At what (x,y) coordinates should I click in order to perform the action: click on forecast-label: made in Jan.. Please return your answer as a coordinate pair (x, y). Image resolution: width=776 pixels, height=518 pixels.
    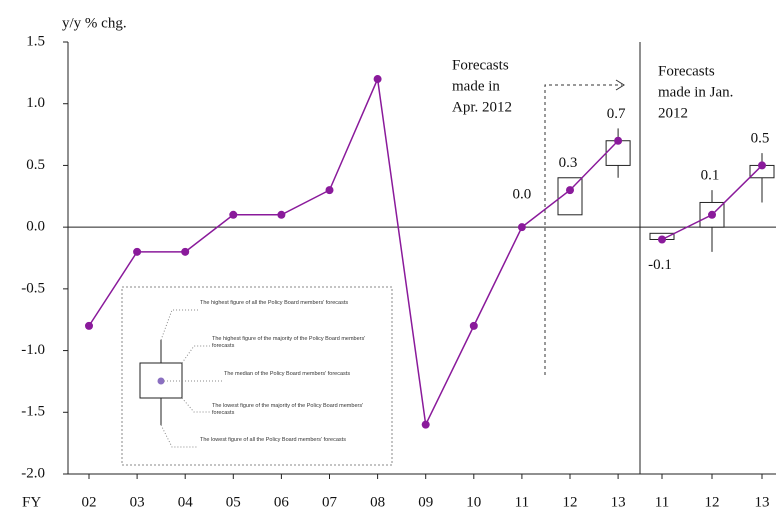
    Looking at the image, I should click on (695, 92).